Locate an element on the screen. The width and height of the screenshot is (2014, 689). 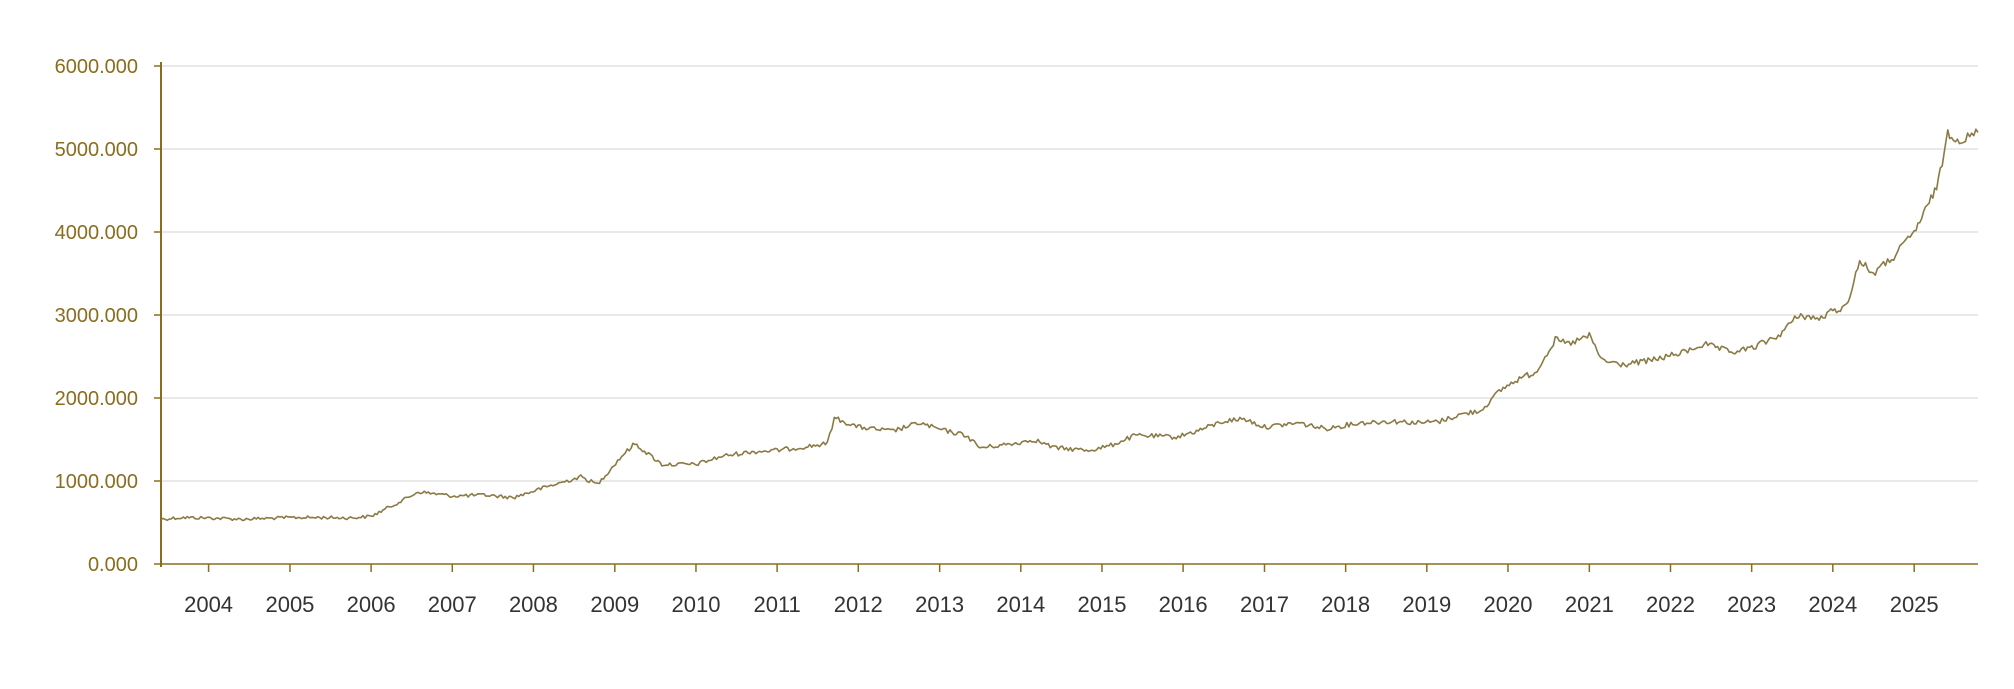
x-tick-label: 2020 is located at coordinates (1507, 604).